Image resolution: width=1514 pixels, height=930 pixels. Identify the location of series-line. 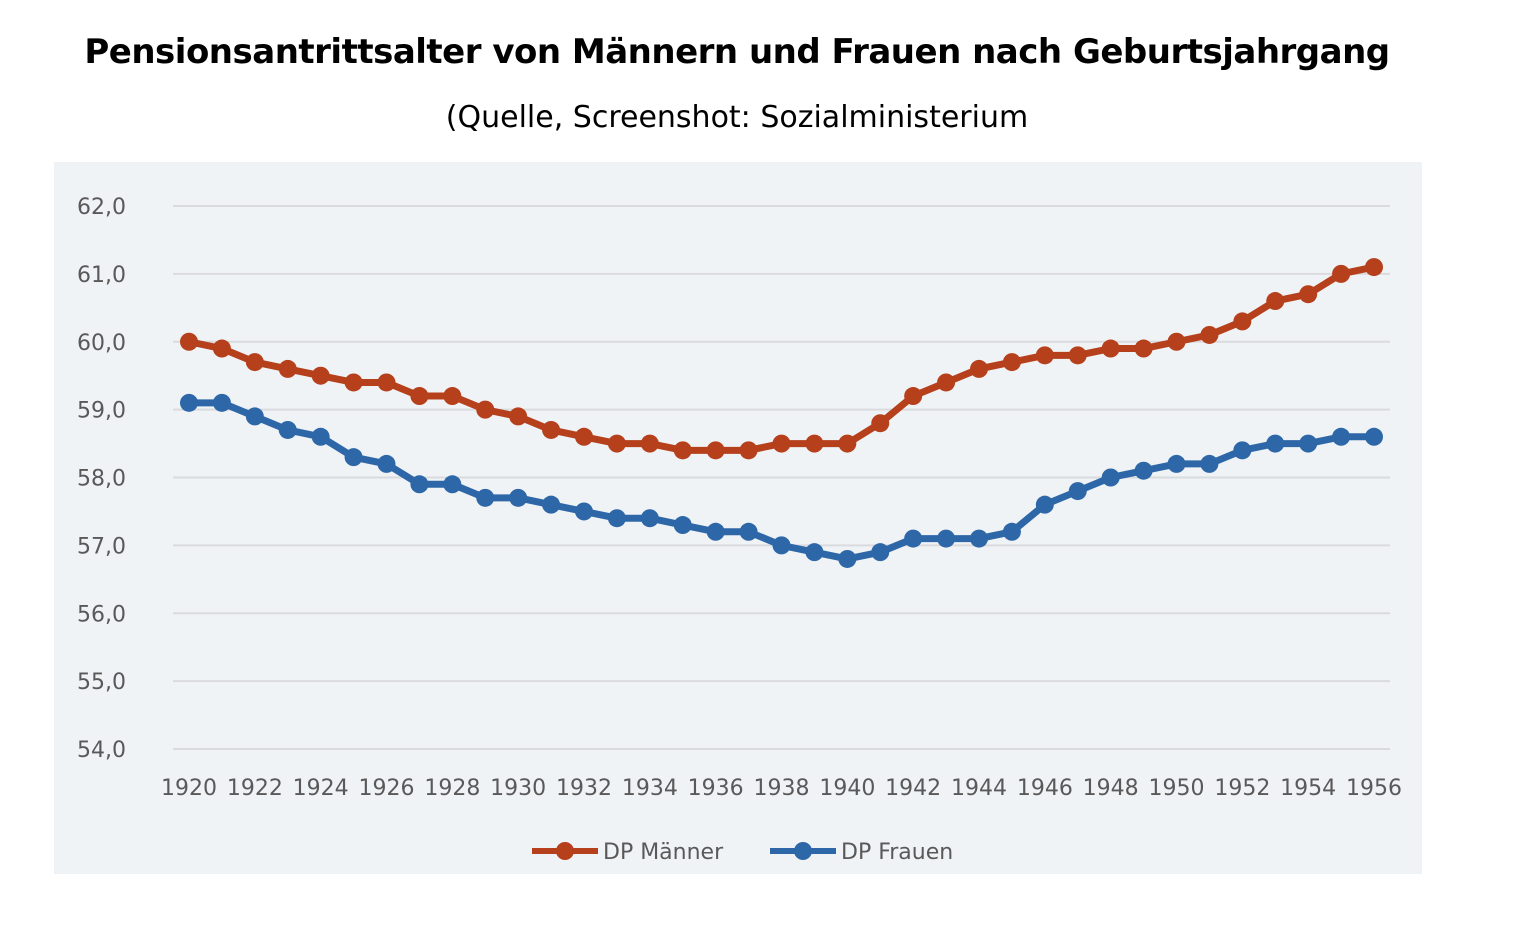
(781, 481).